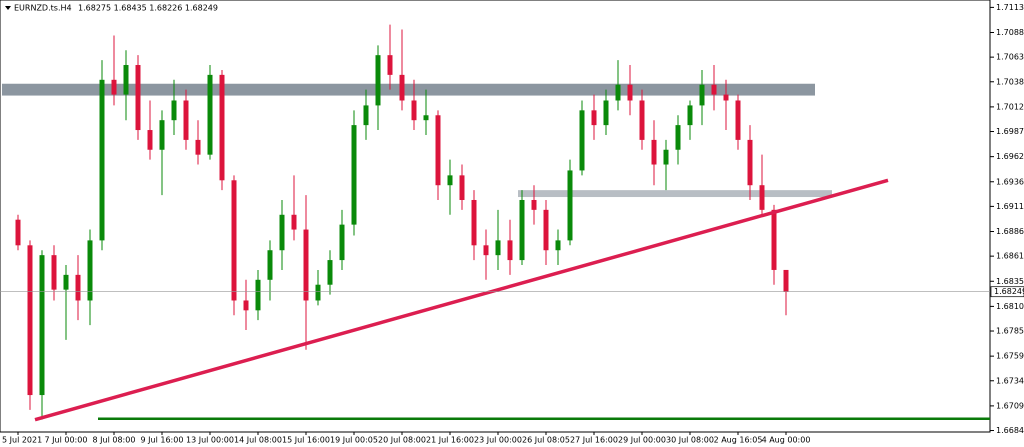  I want to click on y-tick-label: 1.67345, so click(1010, 380).